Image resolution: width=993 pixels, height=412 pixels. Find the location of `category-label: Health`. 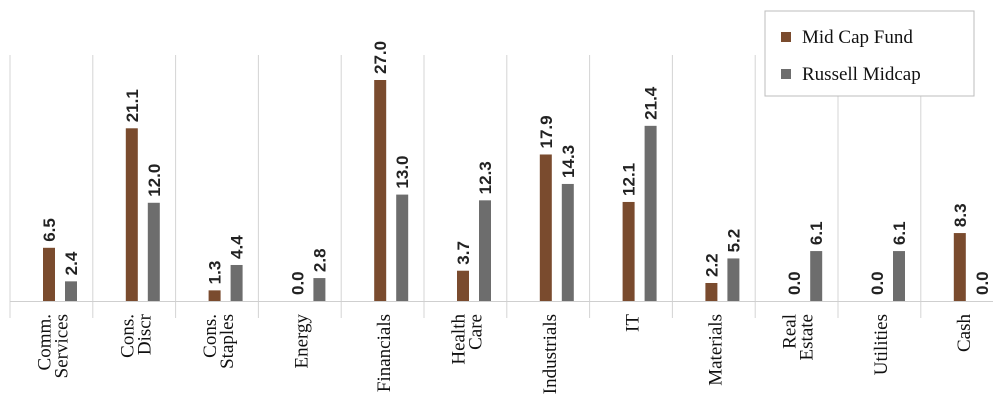

category-label: Health is located at coordinates (459, 339).